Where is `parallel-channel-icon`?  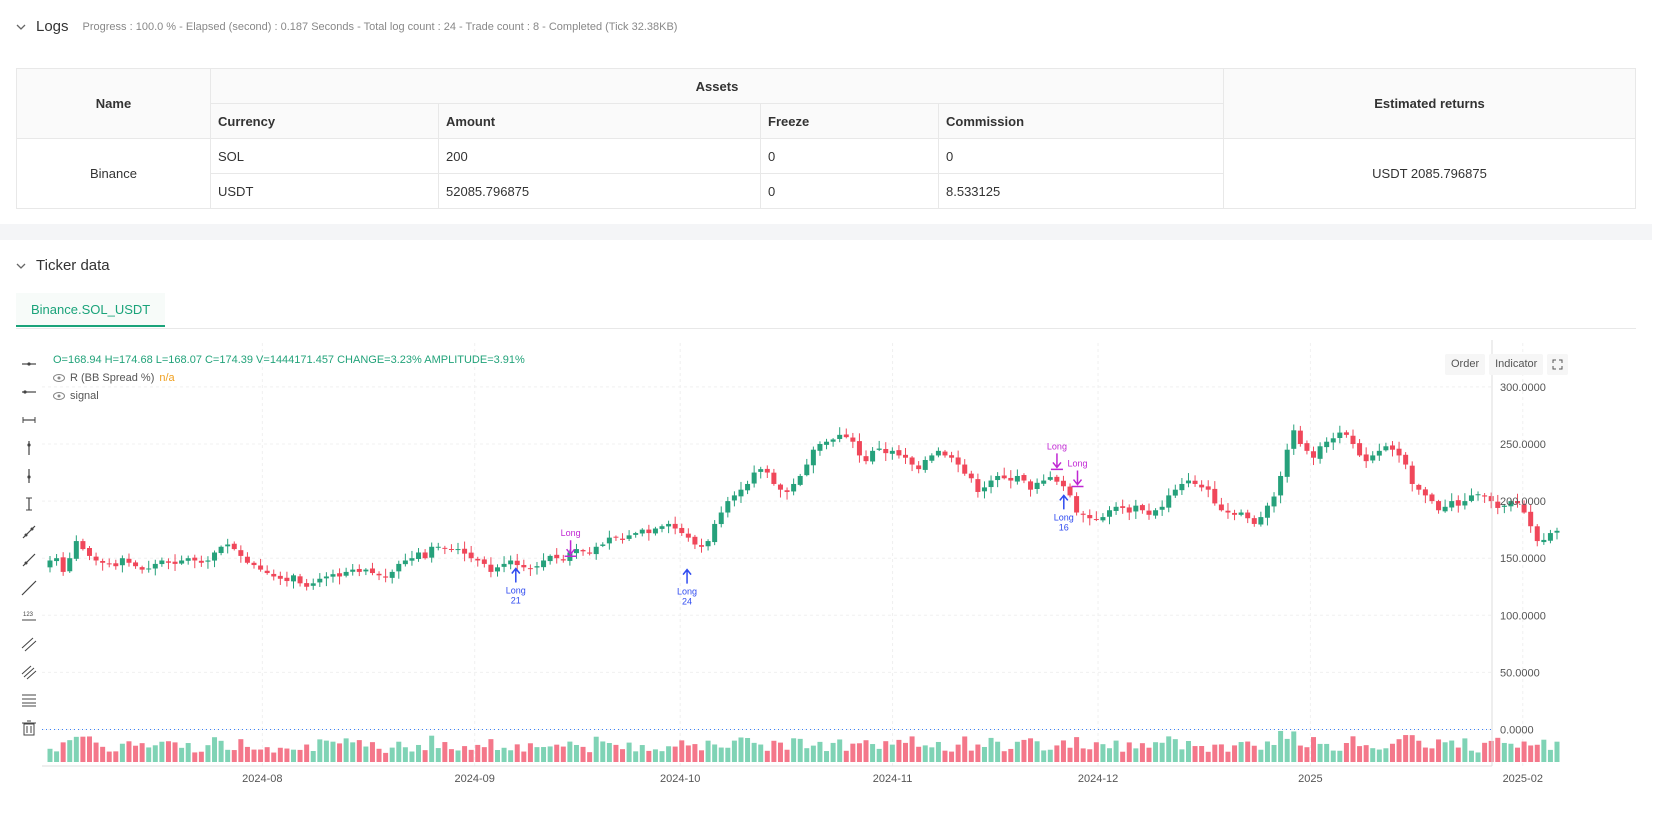
parallel-channel-icon is located at coordinates (29, 644).